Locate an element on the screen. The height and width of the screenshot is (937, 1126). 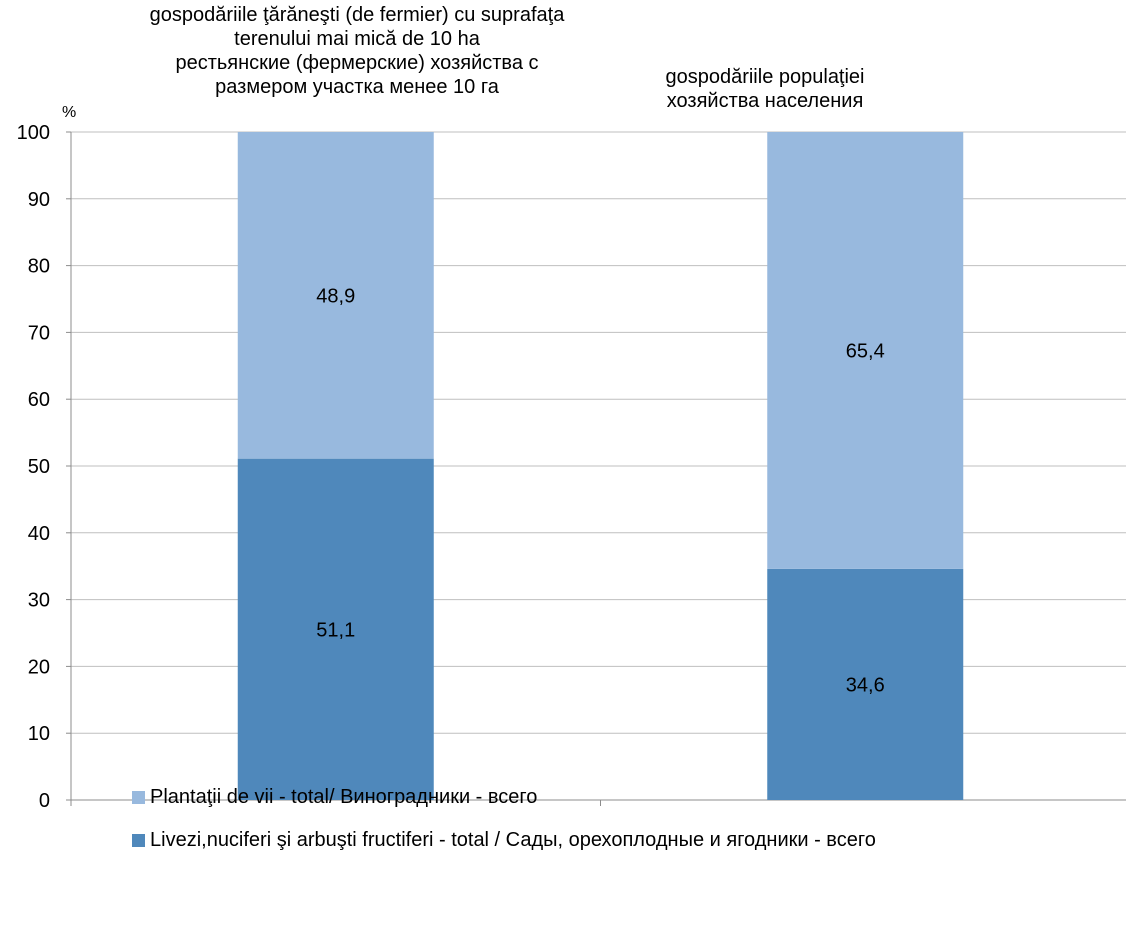
legend-swatch-orchards is located at coordinates (138, 840).